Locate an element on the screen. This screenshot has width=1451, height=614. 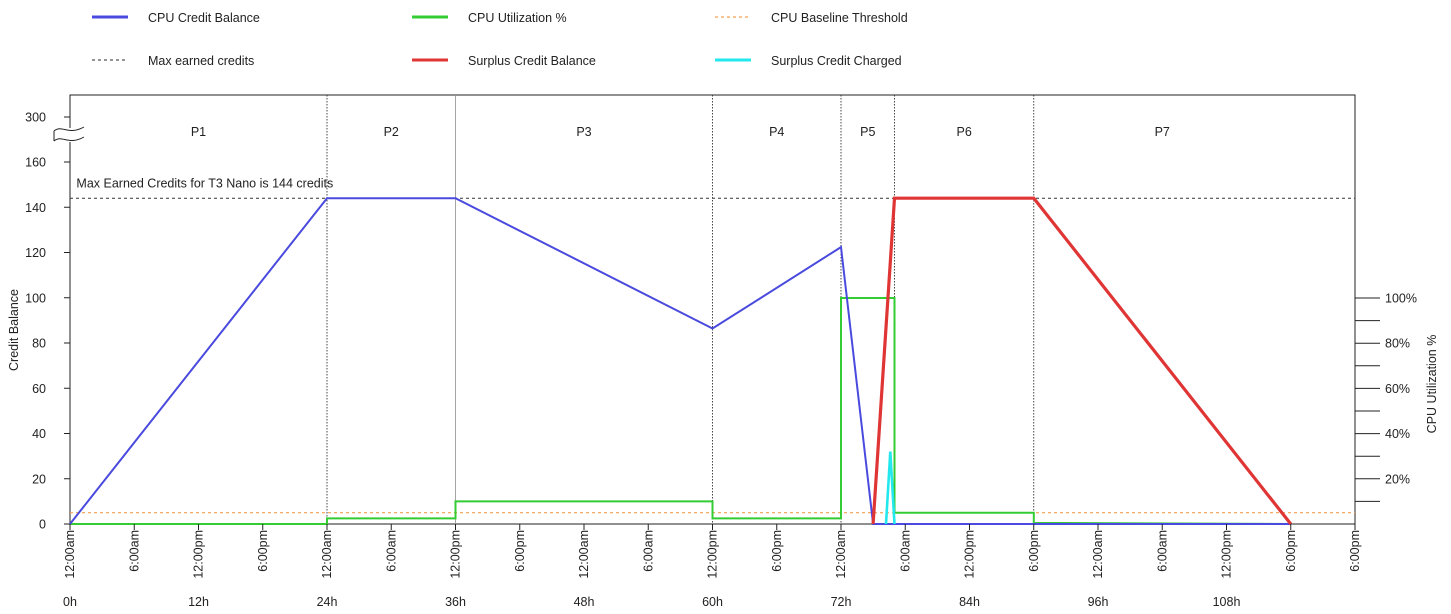
legend-label: CPU Baseline Threshold is located at coordinates (839, 18).